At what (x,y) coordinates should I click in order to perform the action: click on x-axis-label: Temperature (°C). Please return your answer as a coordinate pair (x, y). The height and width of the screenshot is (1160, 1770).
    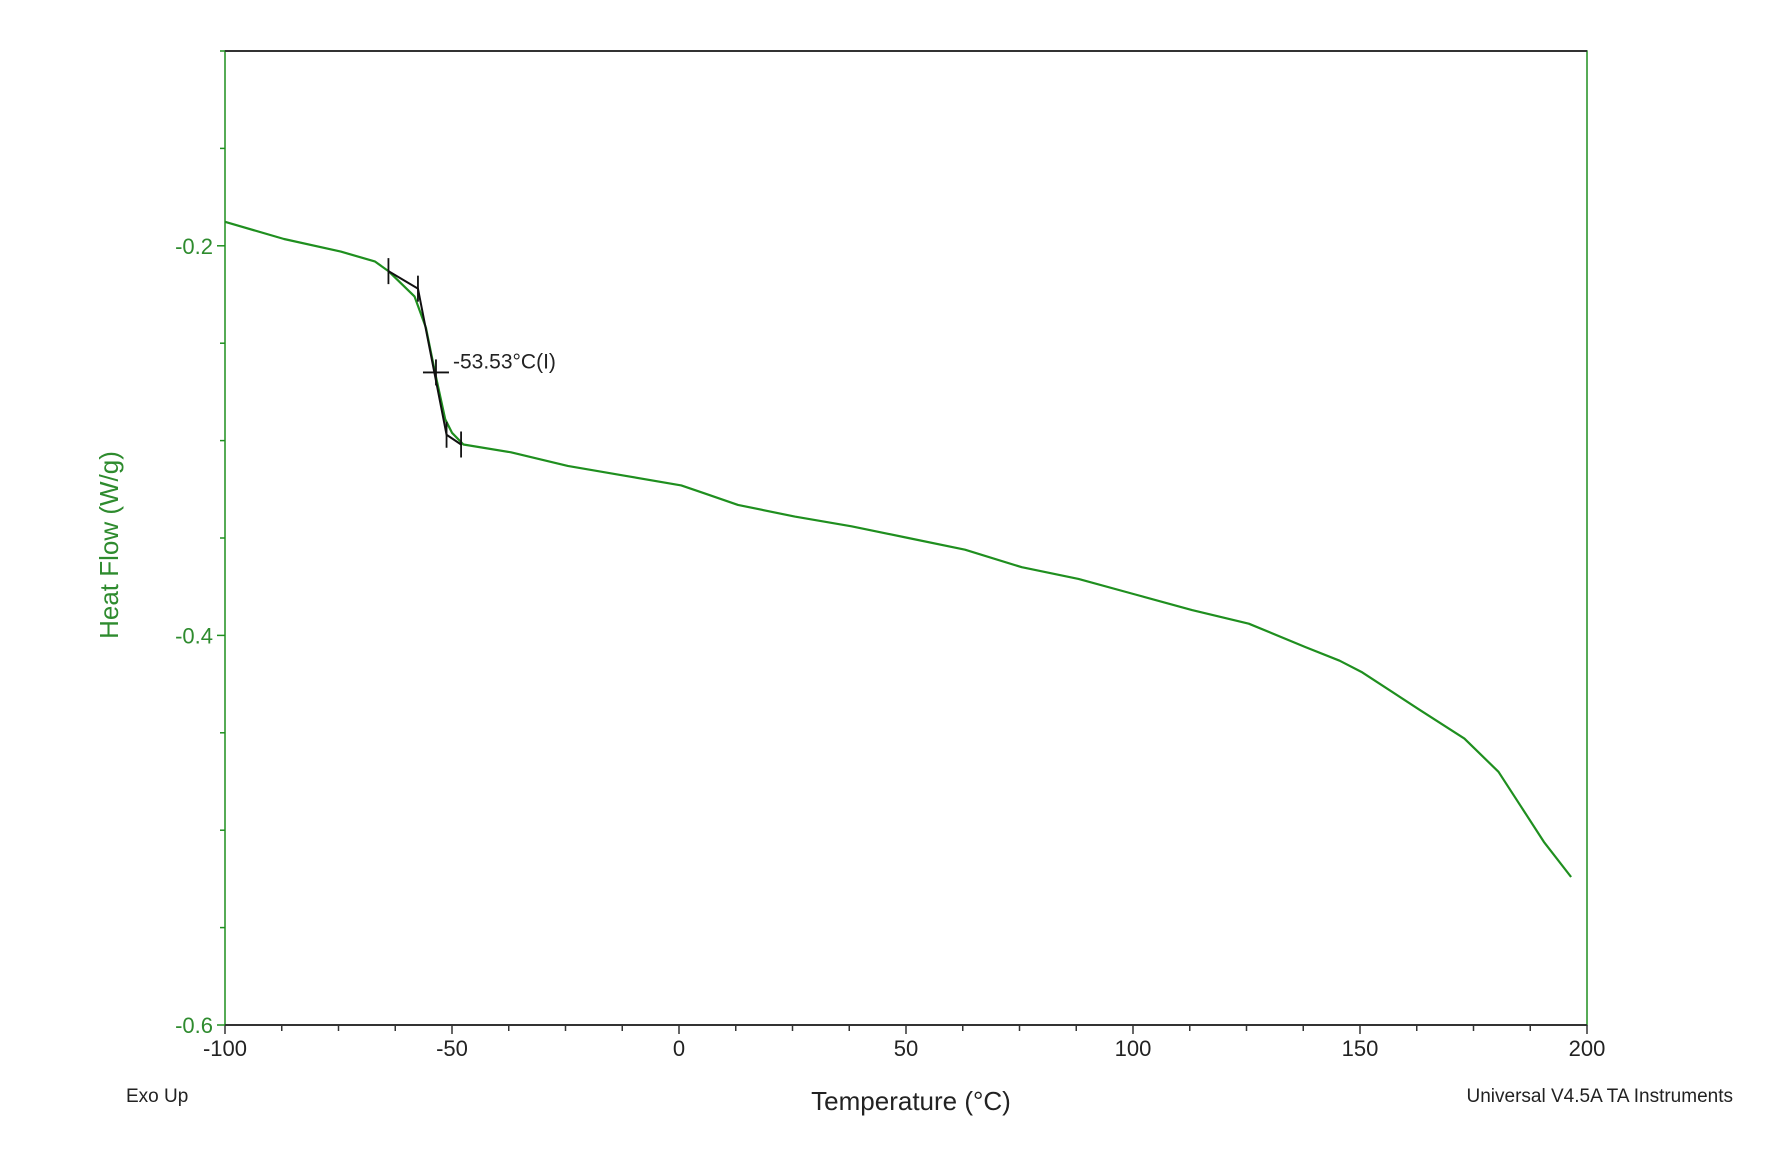
    Looking at the image, I should click on (911, 1101).